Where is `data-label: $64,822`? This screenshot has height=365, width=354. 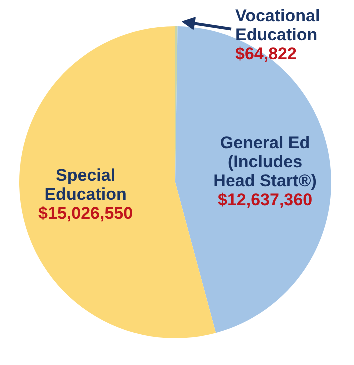 data-label: $64,822 is located at coordinates (266, 54).